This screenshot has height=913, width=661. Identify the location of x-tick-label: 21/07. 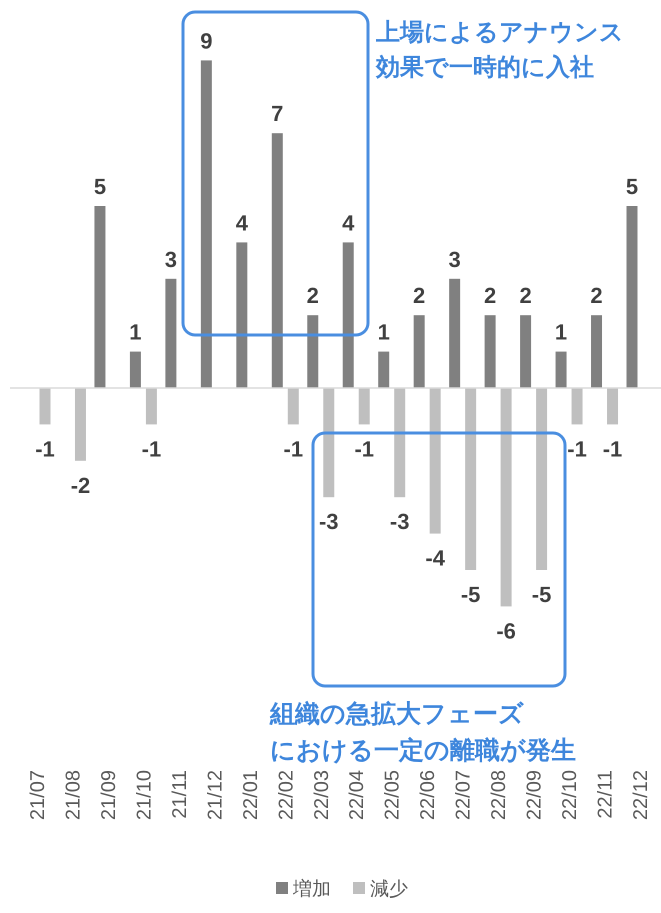
(38, 795).